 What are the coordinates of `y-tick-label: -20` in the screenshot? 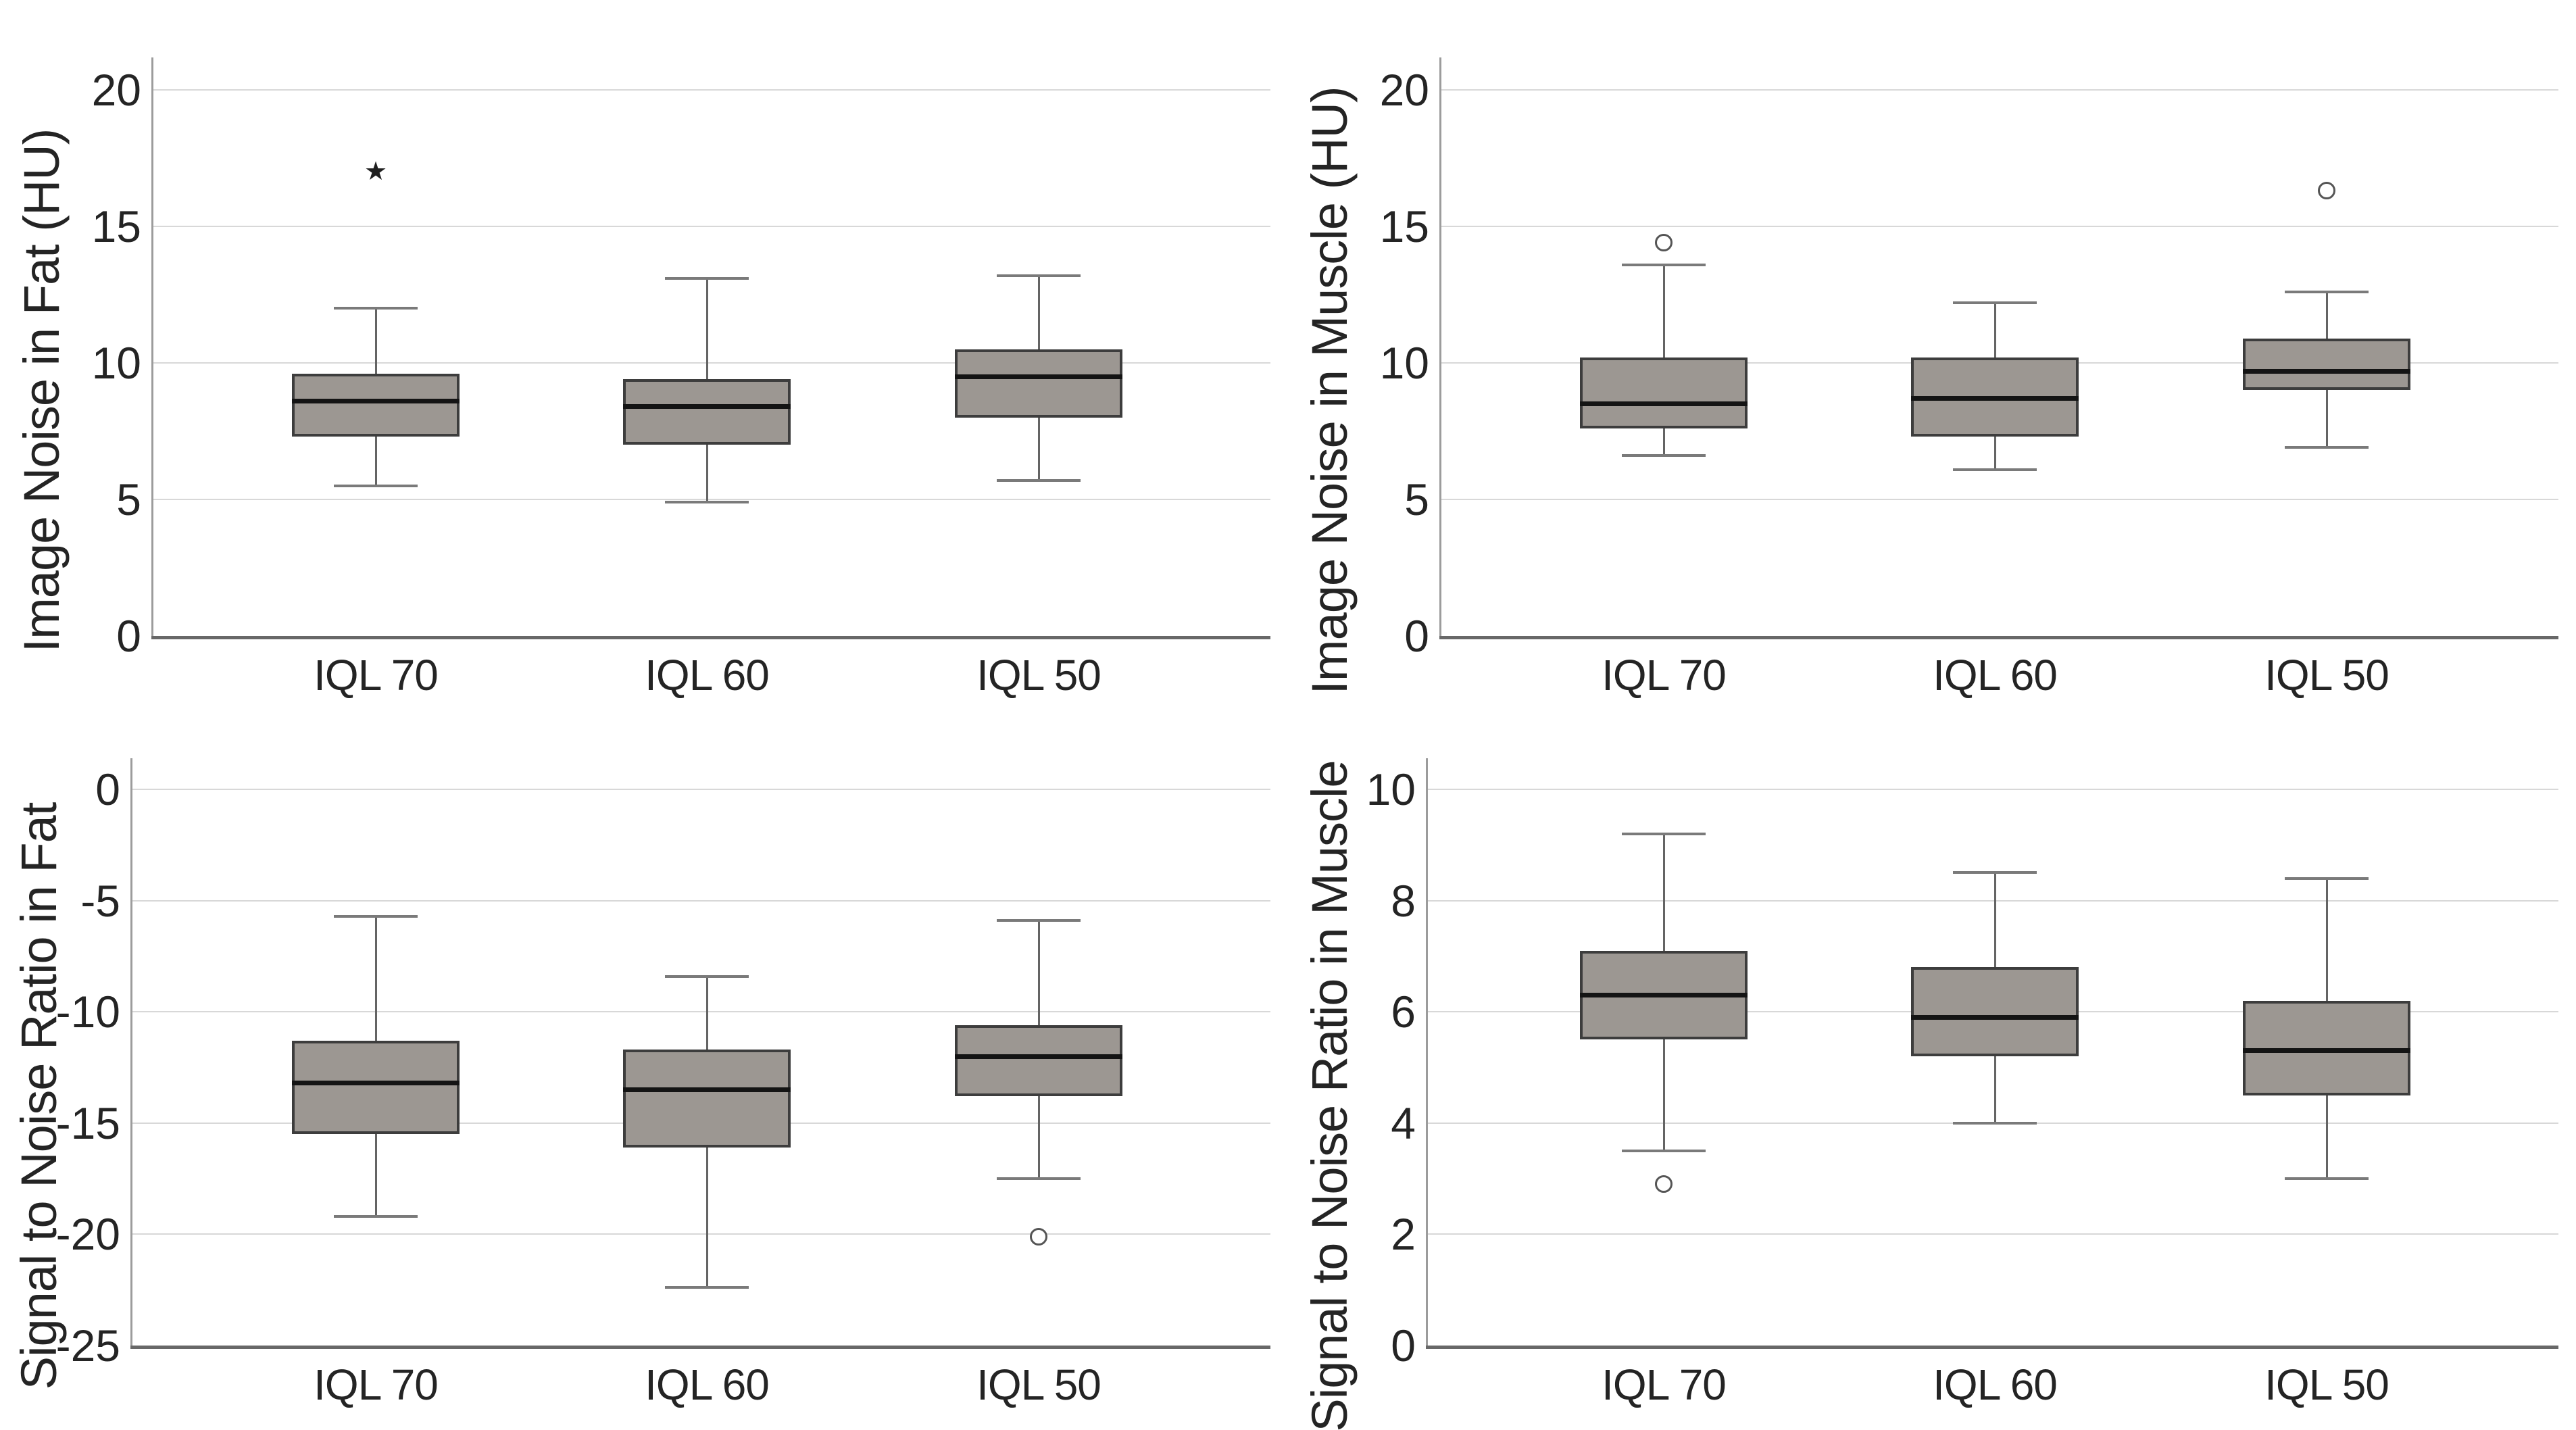 It's located at (88, 1234).